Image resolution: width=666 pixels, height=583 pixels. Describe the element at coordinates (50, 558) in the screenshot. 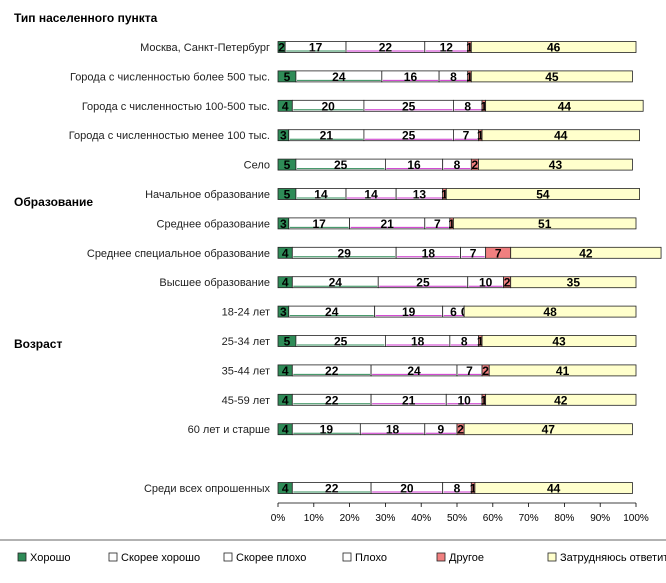

I see `legend-label: Хорошо` at that location.